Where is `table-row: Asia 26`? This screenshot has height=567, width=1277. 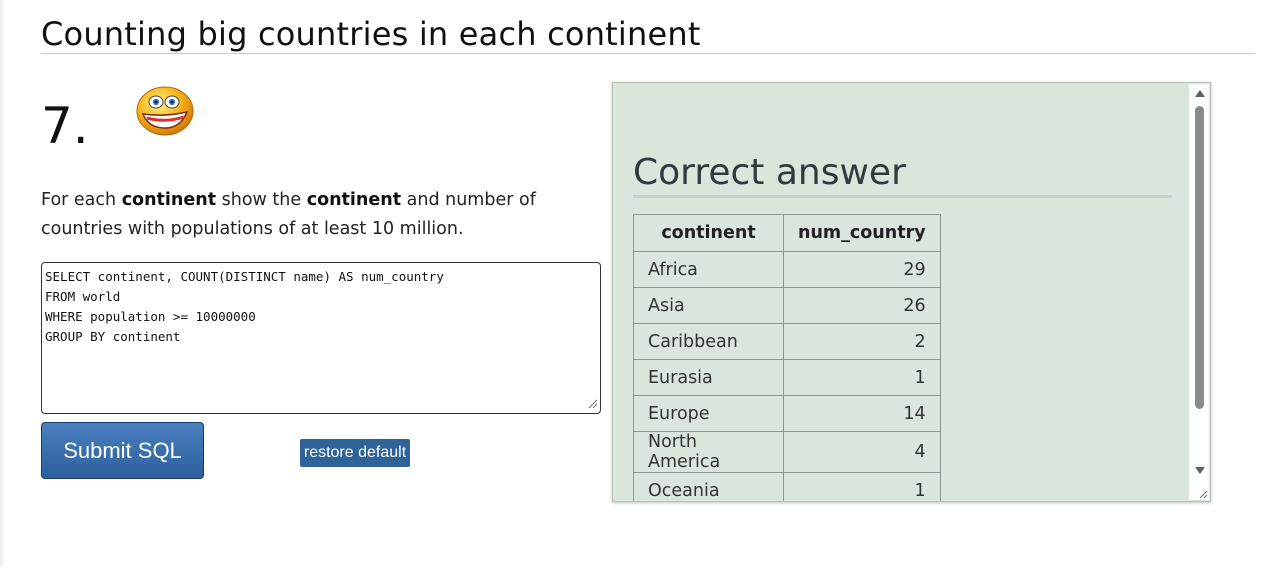
table-row: Asia 26 is located at coordinates (787, 305).